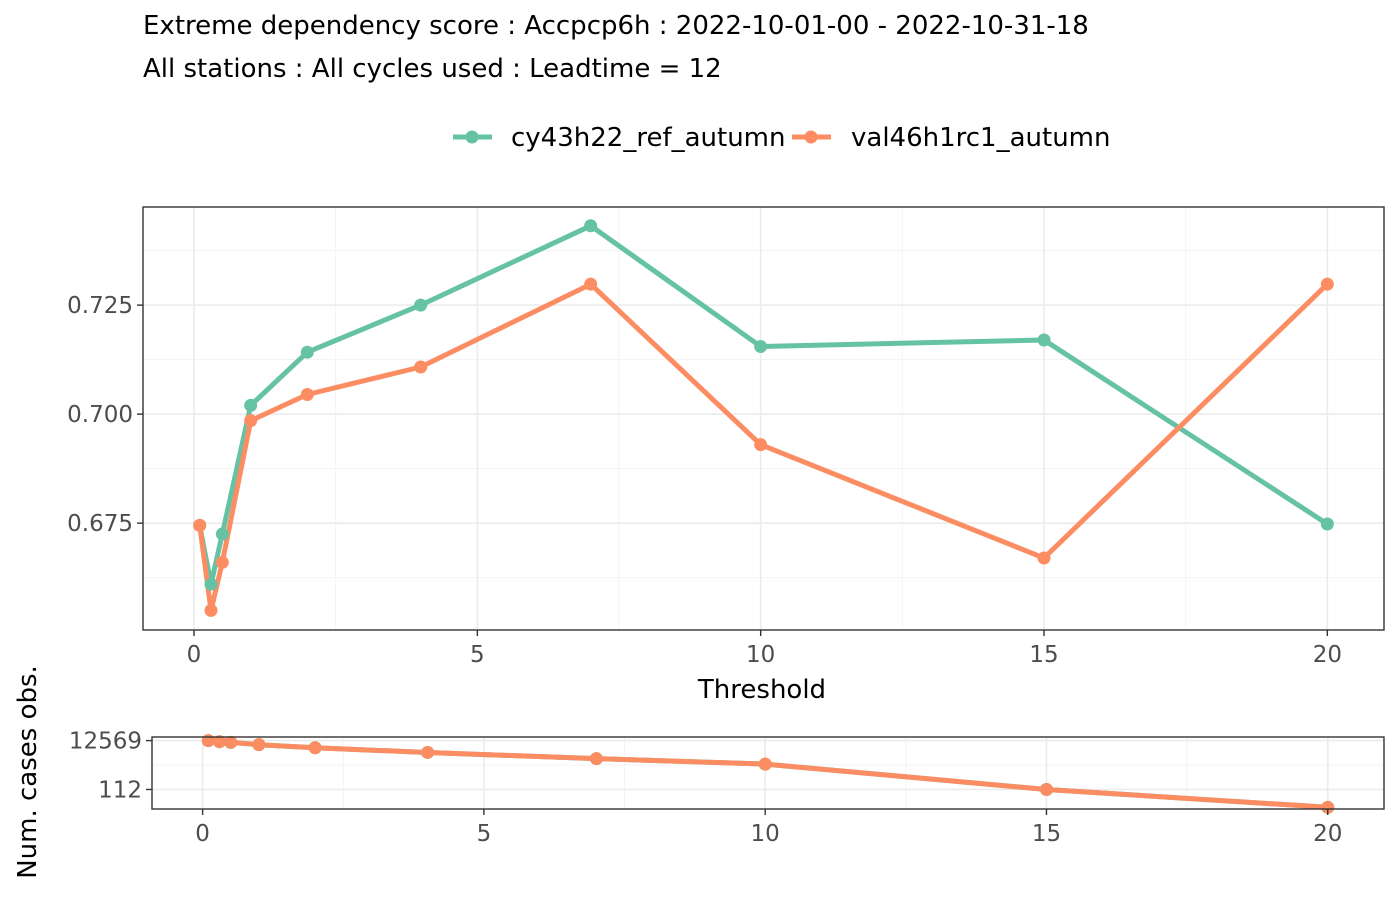 This screenshot has width=1400, height=900. What do you see at coordinates (761, 690) in the screenshot?
I see `x-axis-title: Threshold` at bounding box center [761, 690].